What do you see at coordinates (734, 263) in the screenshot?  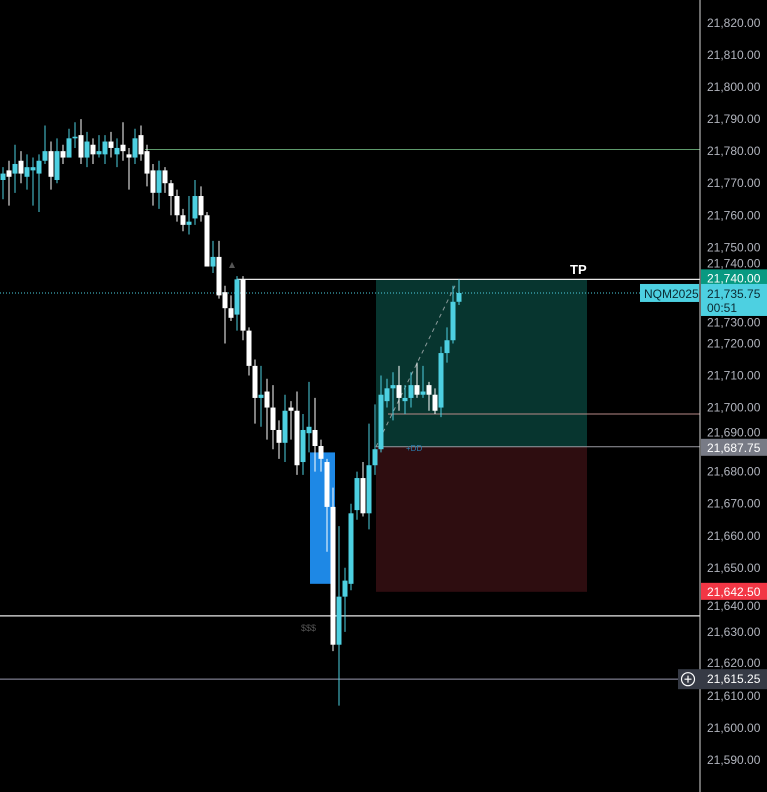 I see `price-tick-label: 21,740.00` at bounding box center [734, 263].